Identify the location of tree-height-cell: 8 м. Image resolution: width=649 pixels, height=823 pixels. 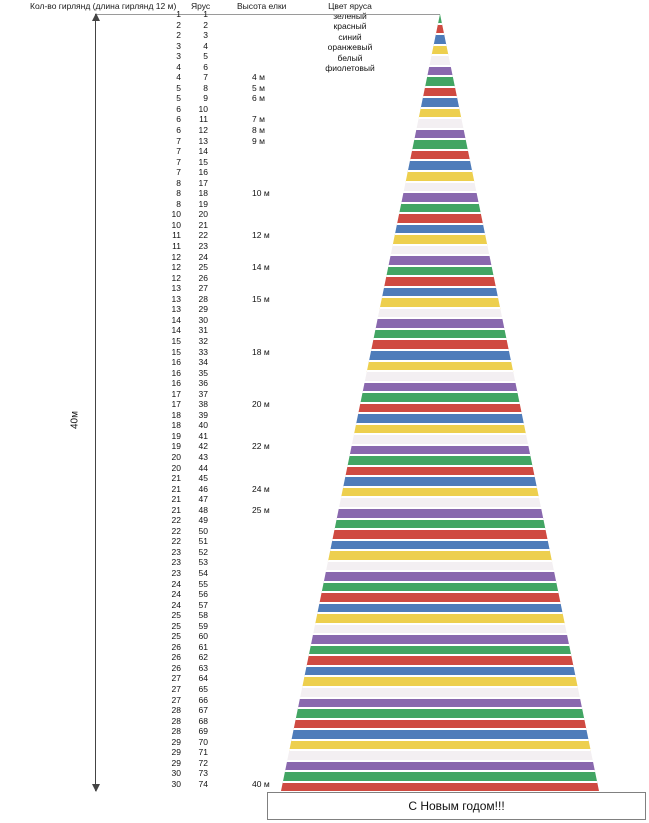
(258, 130).